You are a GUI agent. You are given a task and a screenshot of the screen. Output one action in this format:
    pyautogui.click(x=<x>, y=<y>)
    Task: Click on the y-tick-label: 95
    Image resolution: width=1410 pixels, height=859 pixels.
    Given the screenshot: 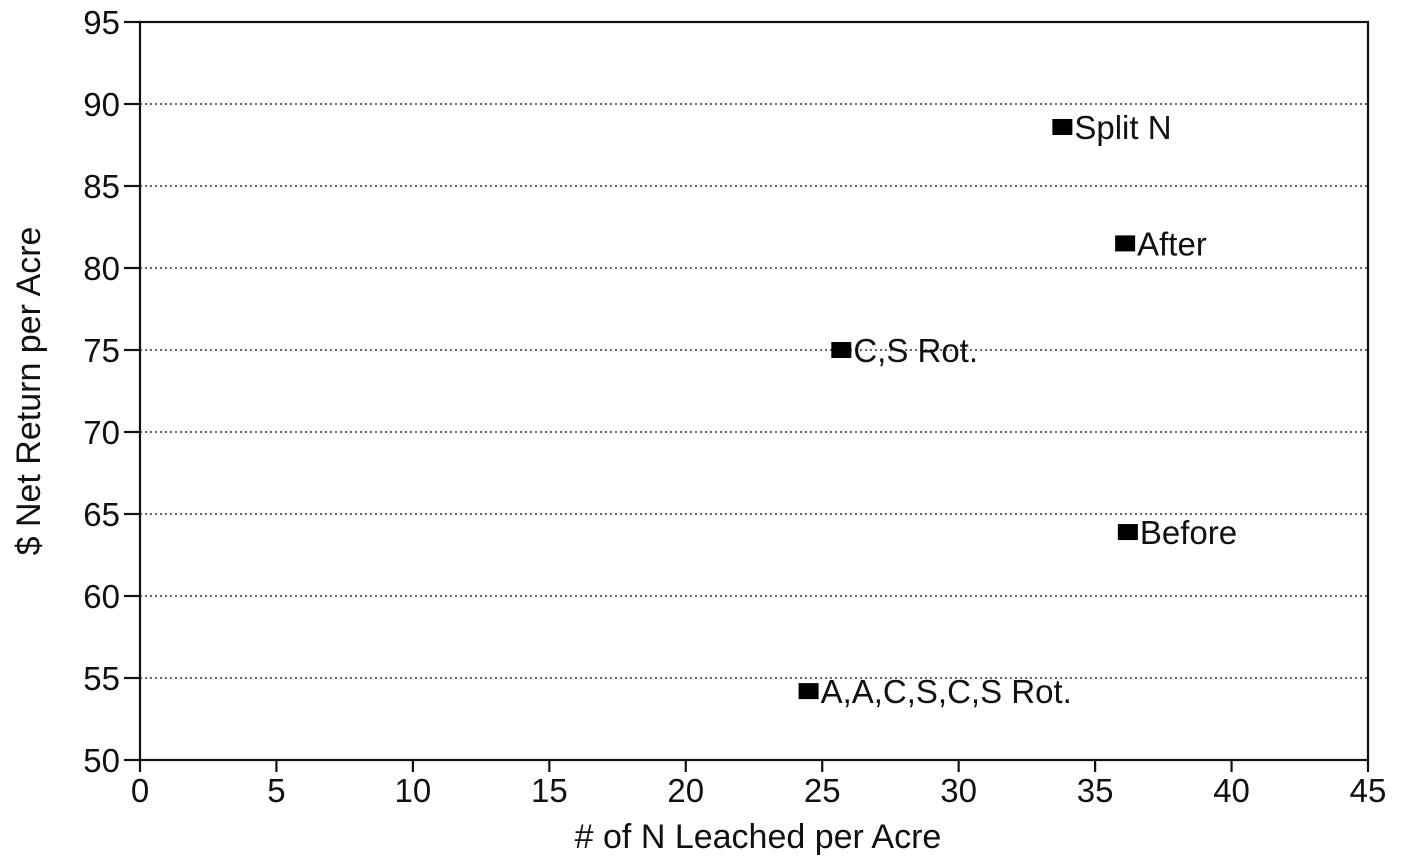 What is the action you would take?
    pyautogui.click(x=101, y=22)
    